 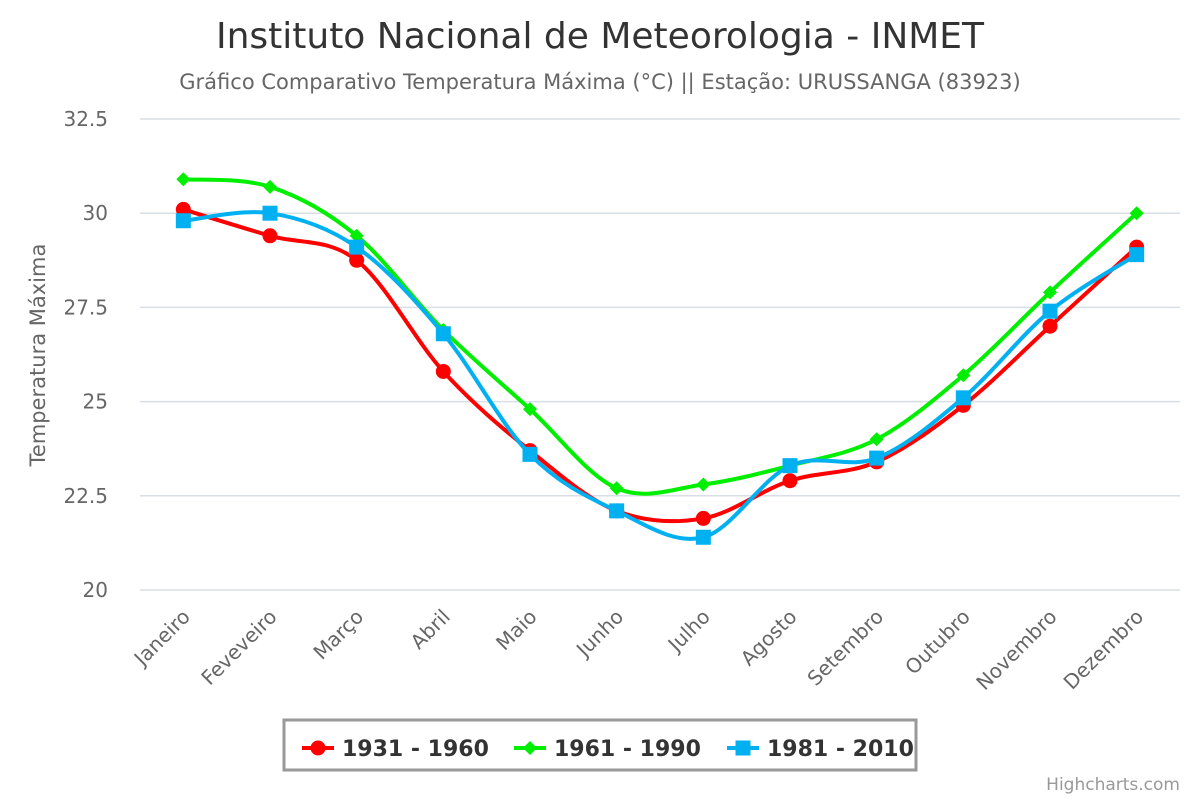 I want to click on y-tick-label: 22.5, so click(x=85, y=496).